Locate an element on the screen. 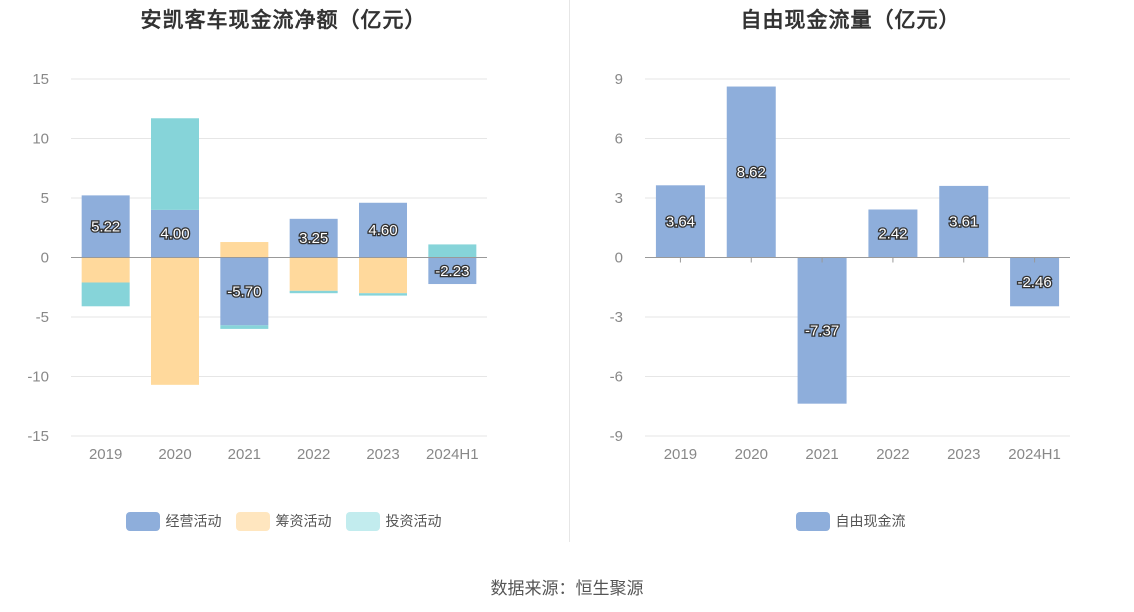 The image size is (1134, 612). y-tick-label: -15 is located at coordinates (38, 436).